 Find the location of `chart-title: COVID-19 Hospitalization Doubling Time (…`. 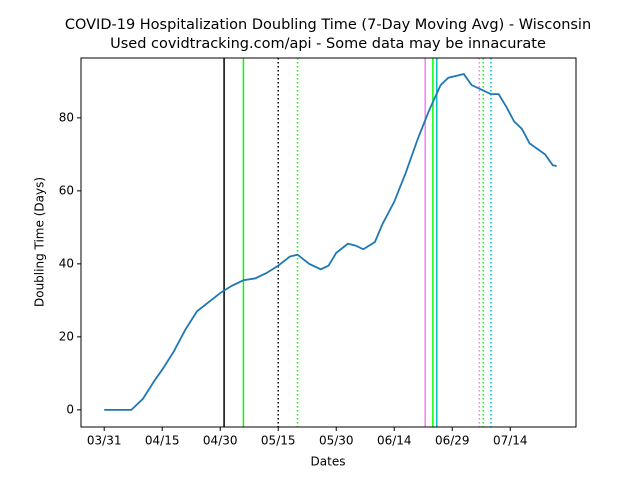

chart-title: COVID-19 Hospitalization Doubling Time (… is located at coordinates (328, 25).